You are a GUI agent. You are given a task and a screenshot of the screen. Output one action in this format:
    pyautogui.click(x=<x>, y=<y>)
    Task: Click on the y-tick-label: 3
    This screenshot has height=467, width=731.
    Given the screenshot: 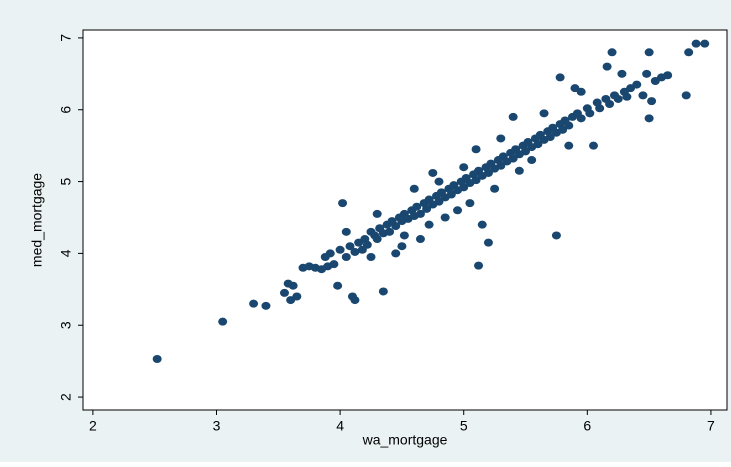 What is the action you would take?
    pyautogui.click(x=66, y=325)
    